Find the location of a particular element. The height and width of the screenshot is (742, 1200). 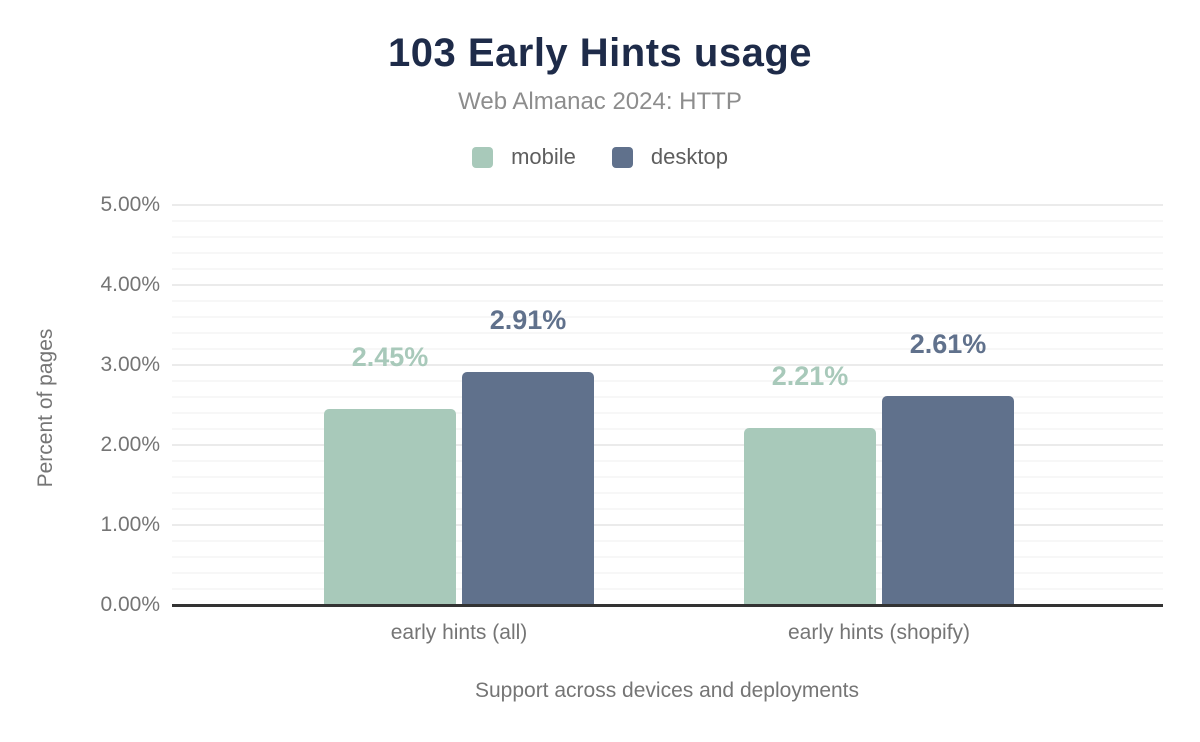

legend-label: desktop is located at coordinates (689, 156).